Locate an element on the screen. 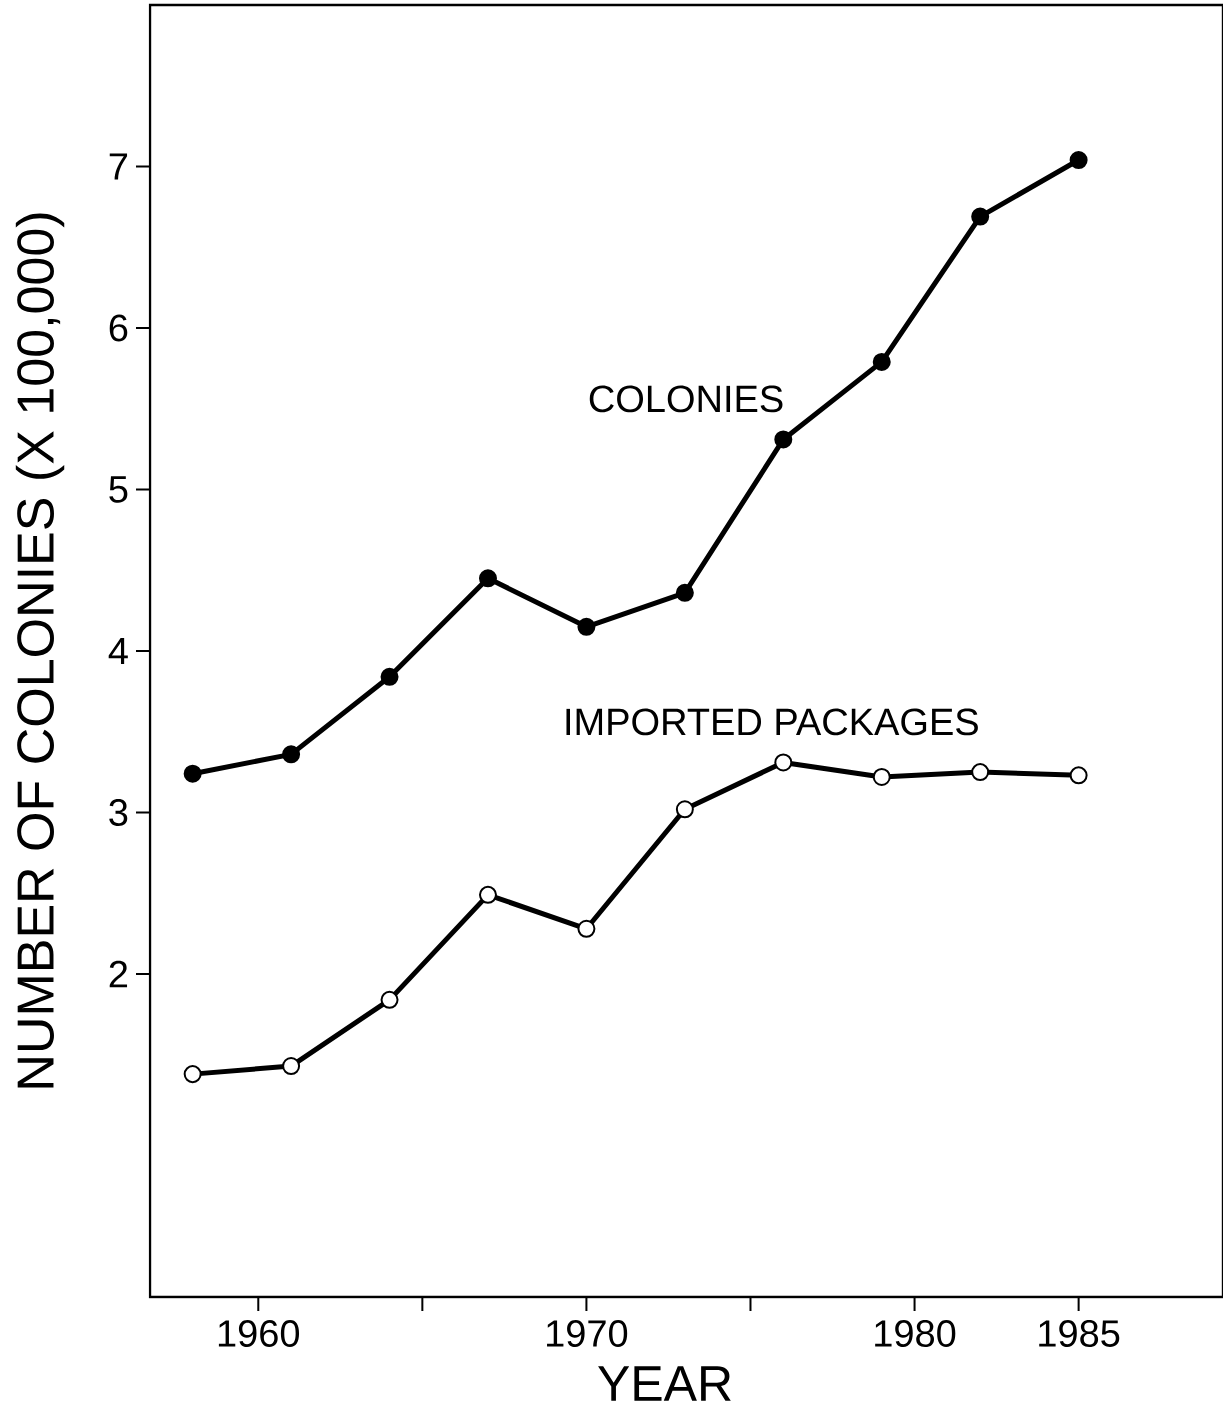  y-tick-label: 2 is located at coordinates (118, 974).